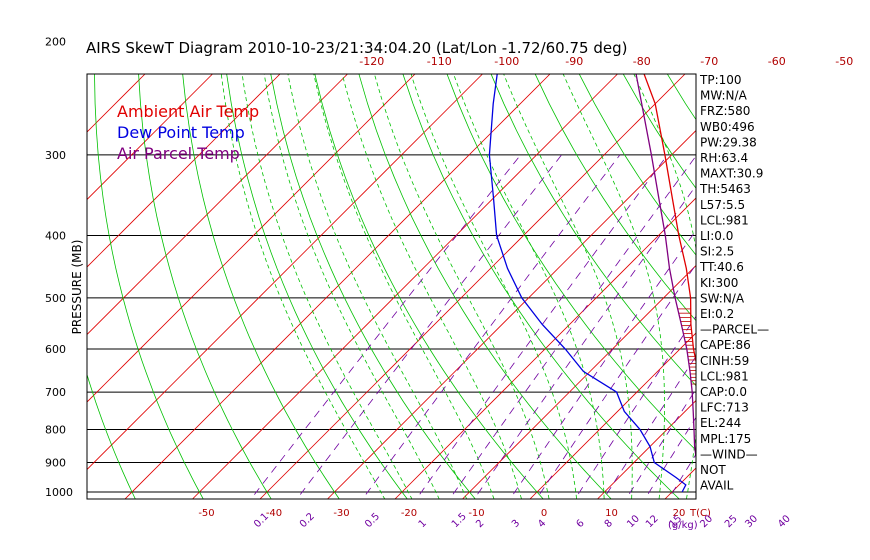 The image size is (870, 560). Describe the element at coordinates (542, 524) in the screenshot. I see `mixing-ratio-label: 4` at that location.